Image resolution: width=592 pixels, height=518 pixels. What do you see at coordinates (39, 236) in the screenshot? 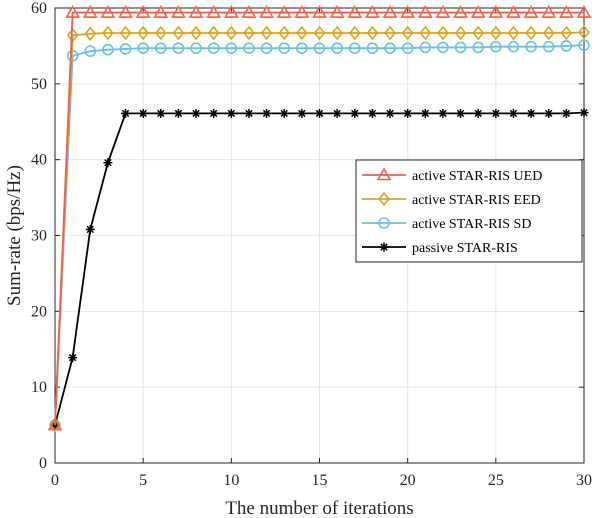
I see `y-tick-label: 30` at bounding box center [39, 236].